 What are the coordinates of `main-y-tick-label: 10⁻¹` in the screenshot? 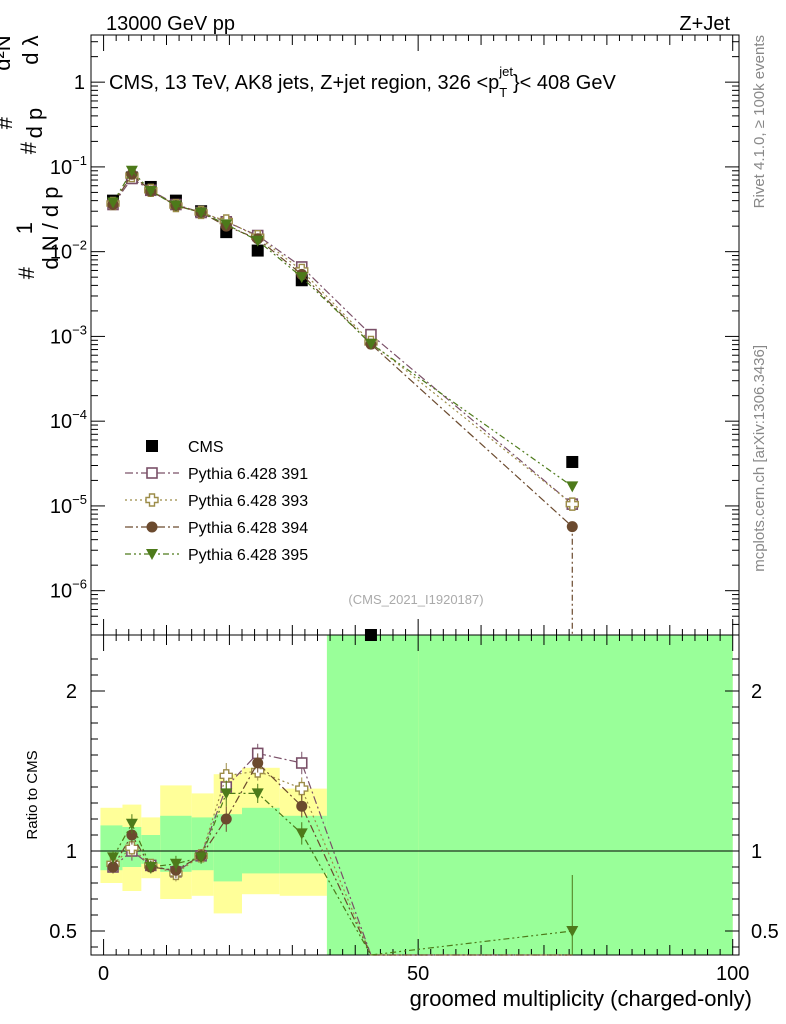 It's located at (68, 166).